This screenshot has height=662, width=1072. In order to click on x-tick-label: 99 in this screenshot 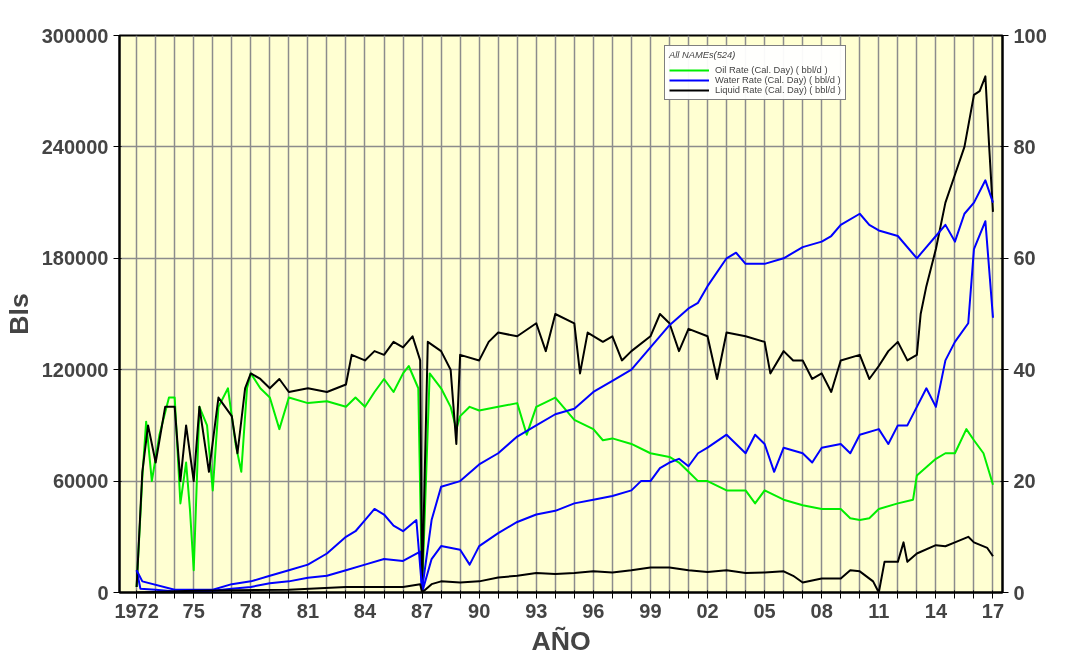, I will do `click(650, 610)`.